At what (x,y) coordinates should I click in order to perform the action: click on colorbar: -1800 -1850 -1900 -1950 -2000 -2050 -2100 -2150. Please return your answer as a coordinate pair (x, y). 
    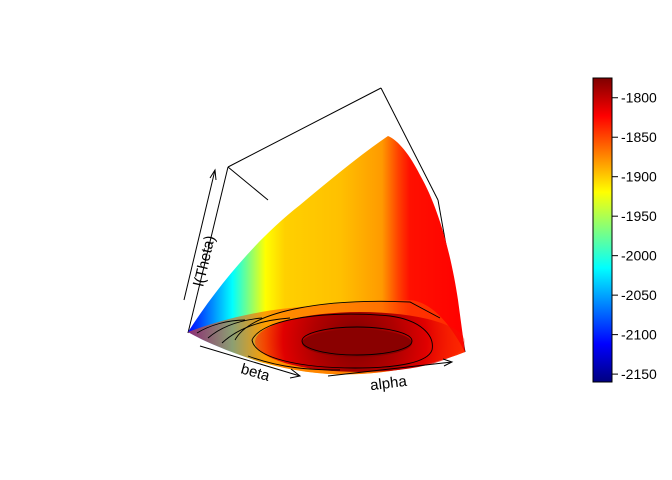
    Looking at the image, I should click on (624, 230).